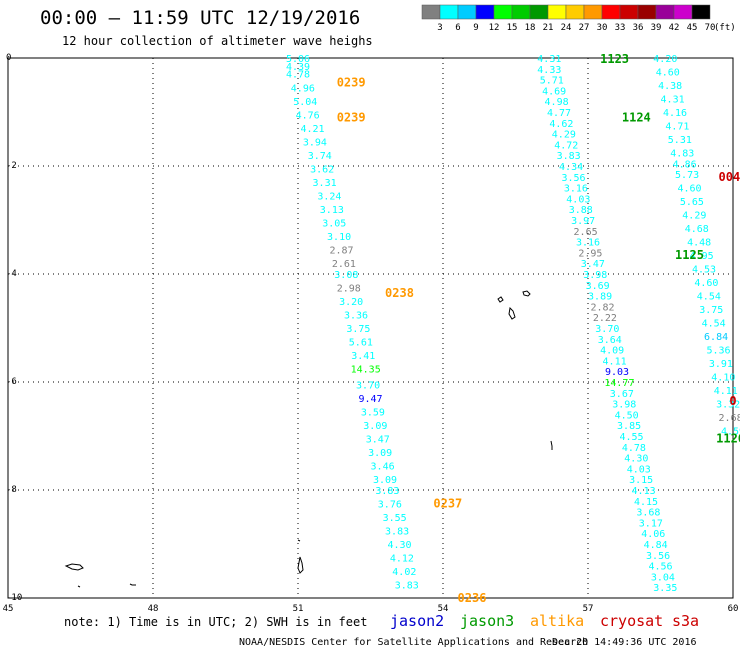 Image resolution: width=740 pixels, height=650 pixels. I want to click on swh-value-jason3: 4.13, so click(644, 491).